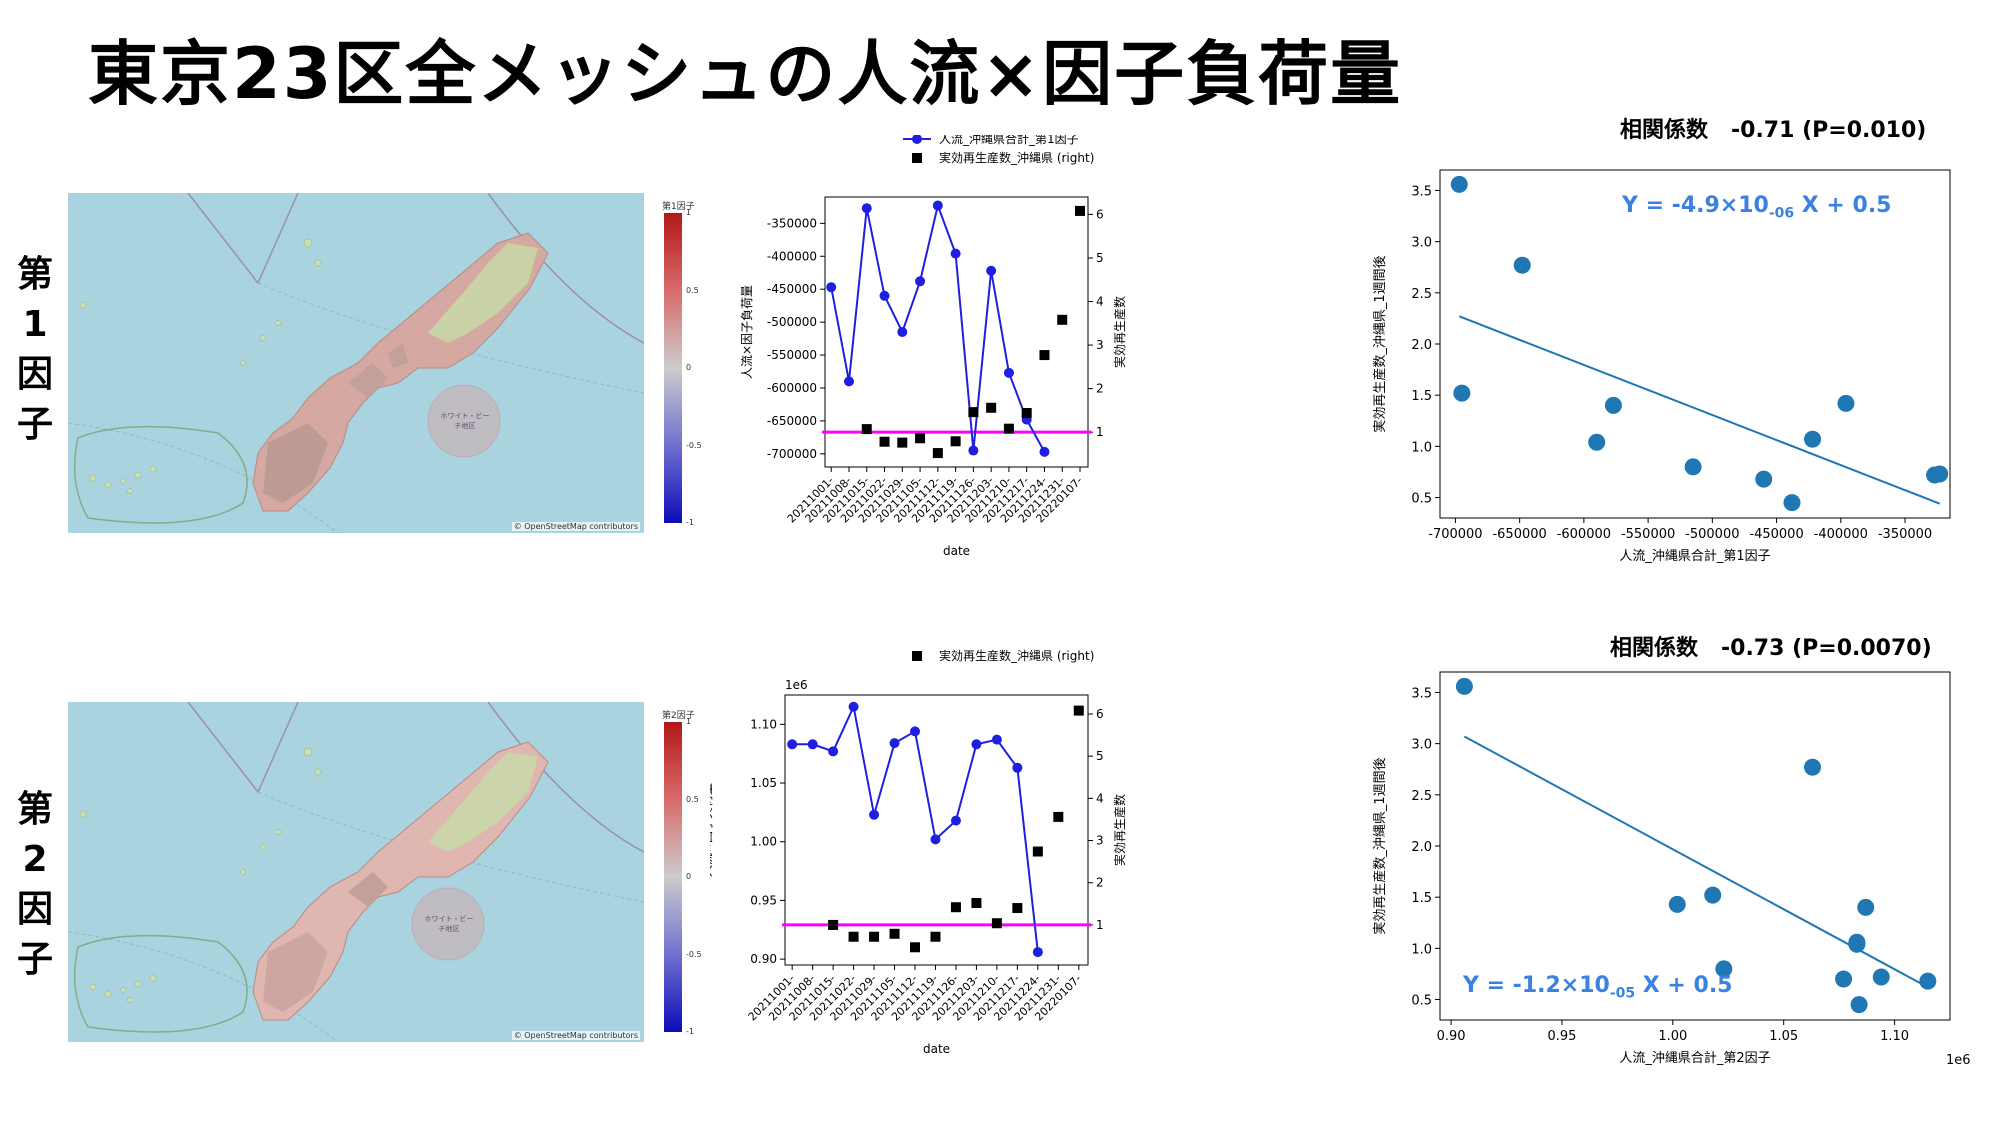 This screenshot has width=2000, height=1125. I want to click on row-label-char: 子, so click(34, 959).